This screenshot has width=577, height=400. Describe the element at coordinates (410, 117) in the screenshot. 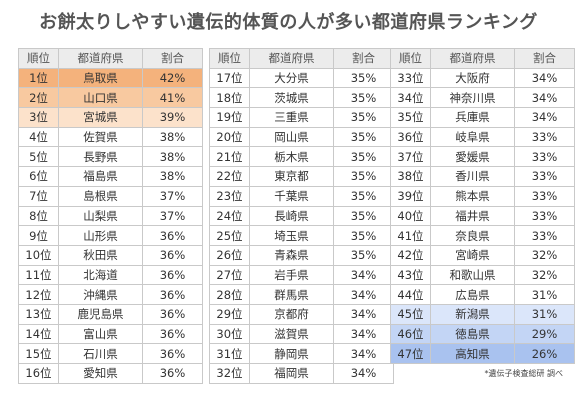

I see `rank-cell: 35位` at that location.